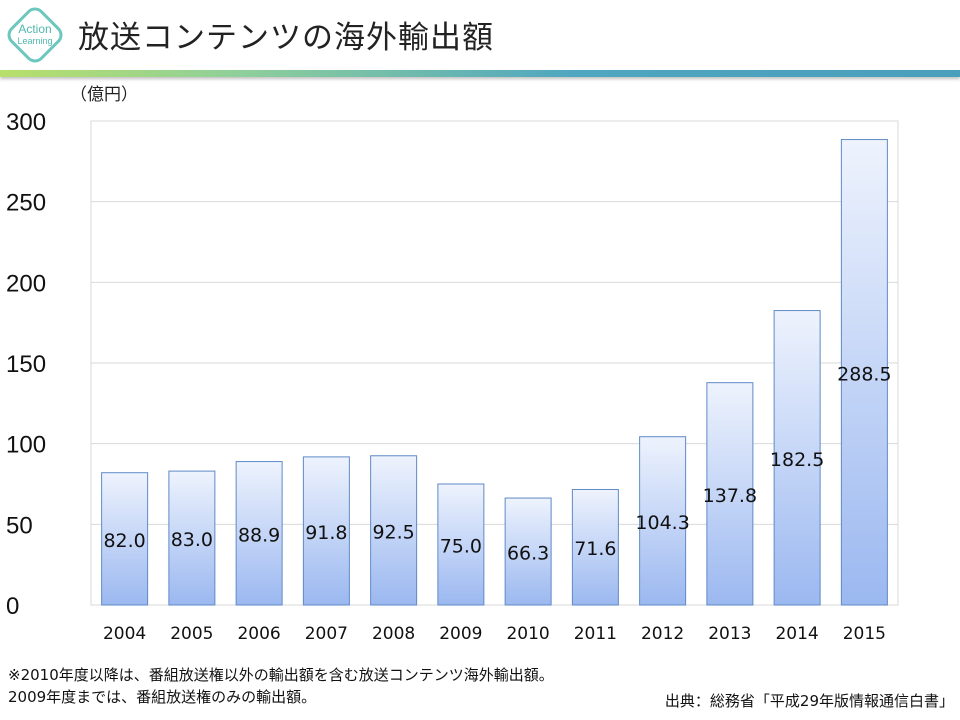  I want to click on action-learning-logo: Action Learning, so click(35, 35).